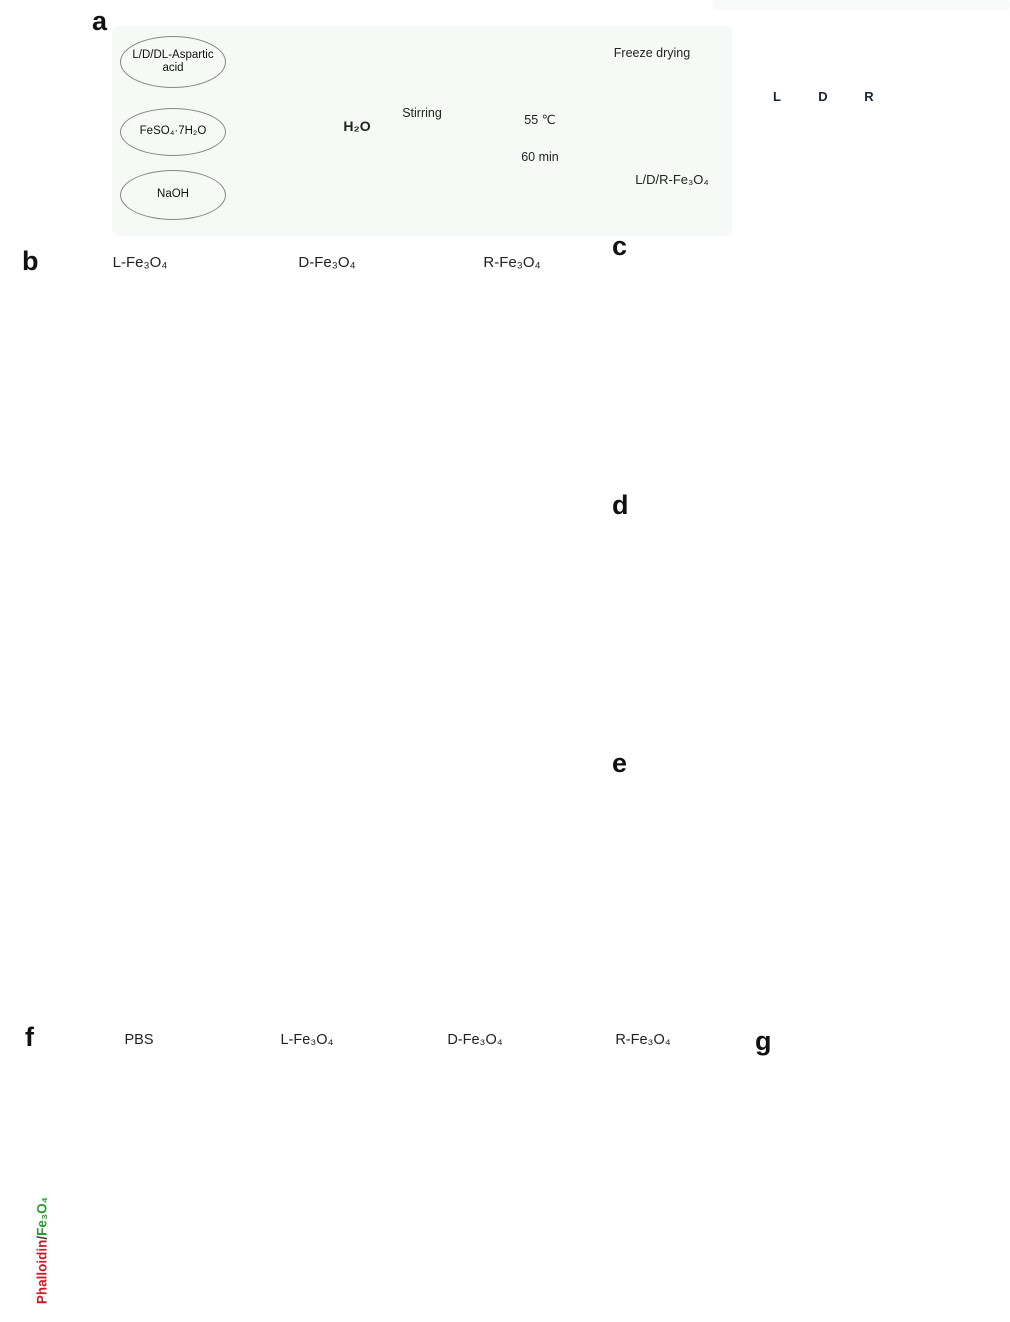 The height and width of the screenshot is (1322, 1010). I want to click on tem-column-title-r: R-Fe₃O₄, so click(512, 262).